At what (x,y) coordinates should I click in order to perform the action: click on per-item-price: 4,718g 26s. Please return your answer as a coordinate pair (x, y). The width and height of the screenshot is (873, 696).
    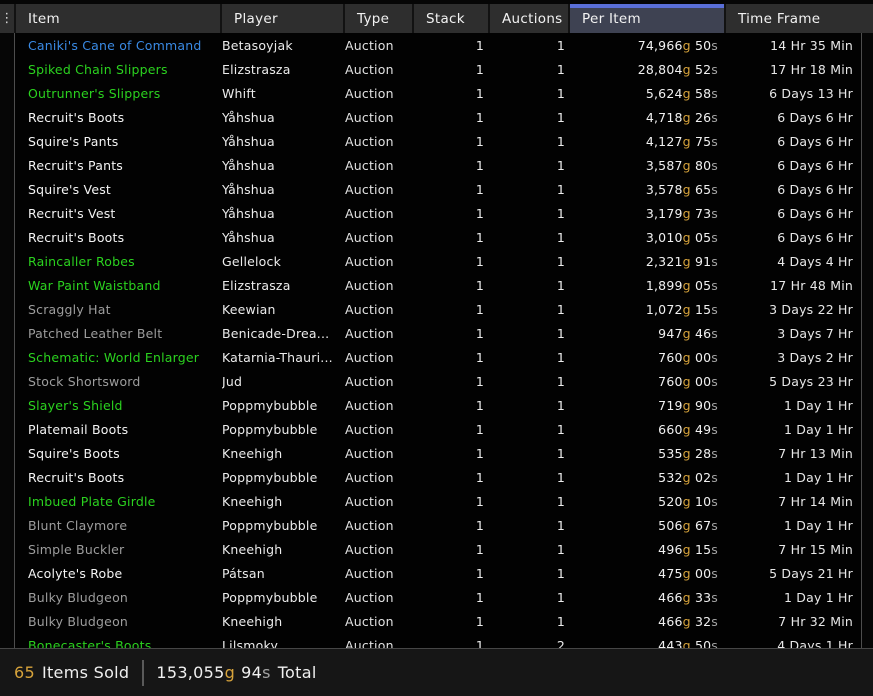
    Looking at the image, I should click on (681, 117).